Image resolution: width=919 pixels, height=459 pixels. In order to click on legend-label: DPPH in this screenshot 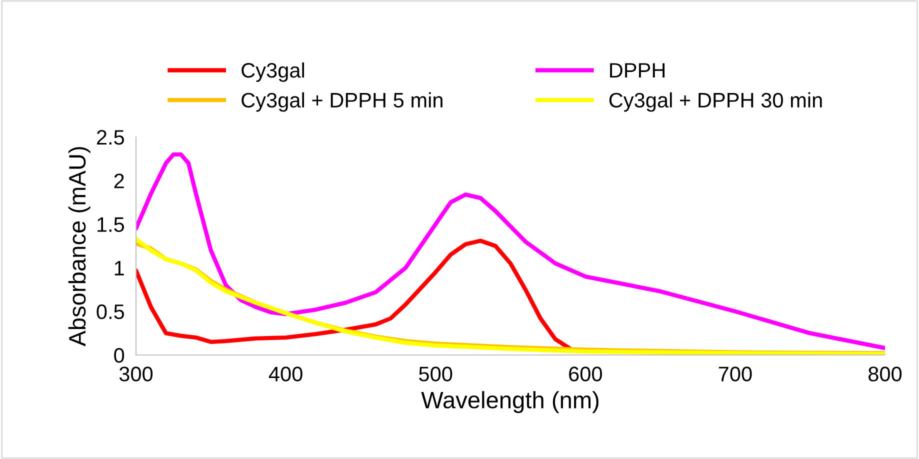, I will do `click(637, 70)`.